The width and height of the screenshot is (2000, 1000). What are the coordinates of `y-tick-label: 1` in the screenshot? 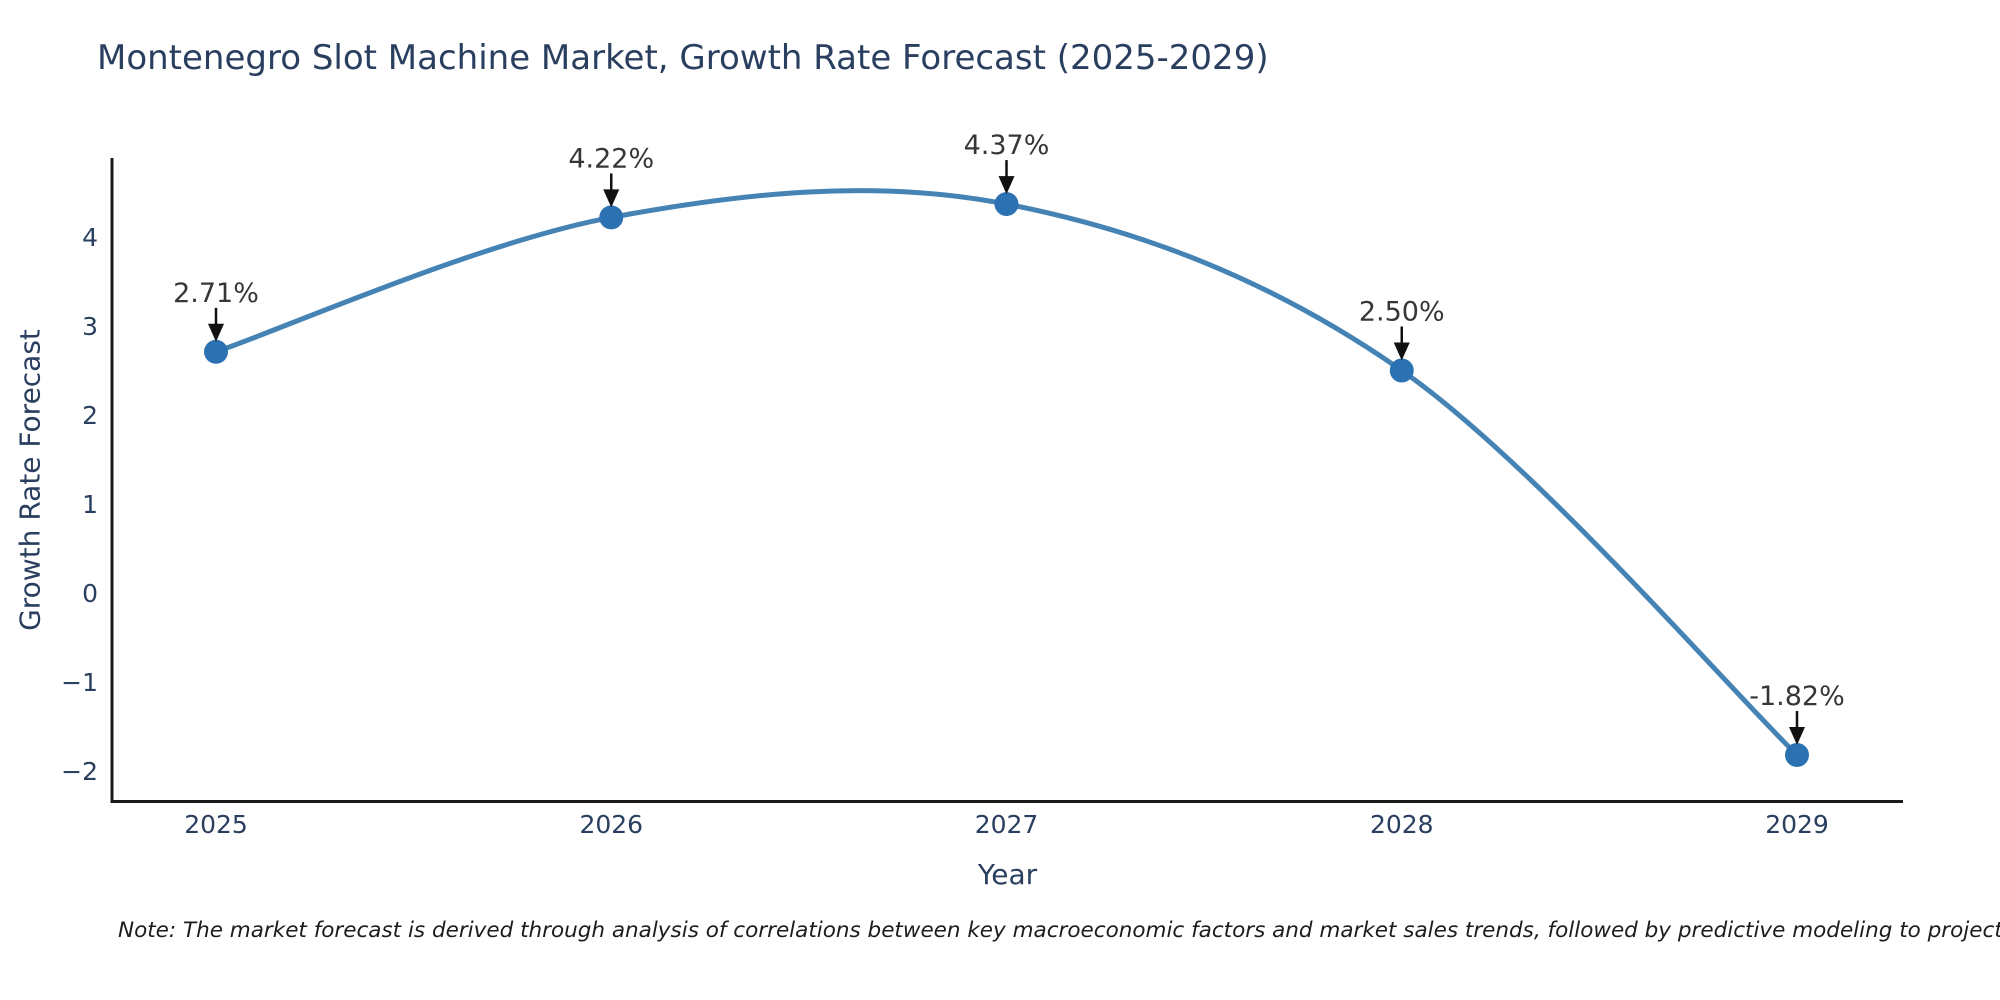 It's located at (90, 504).